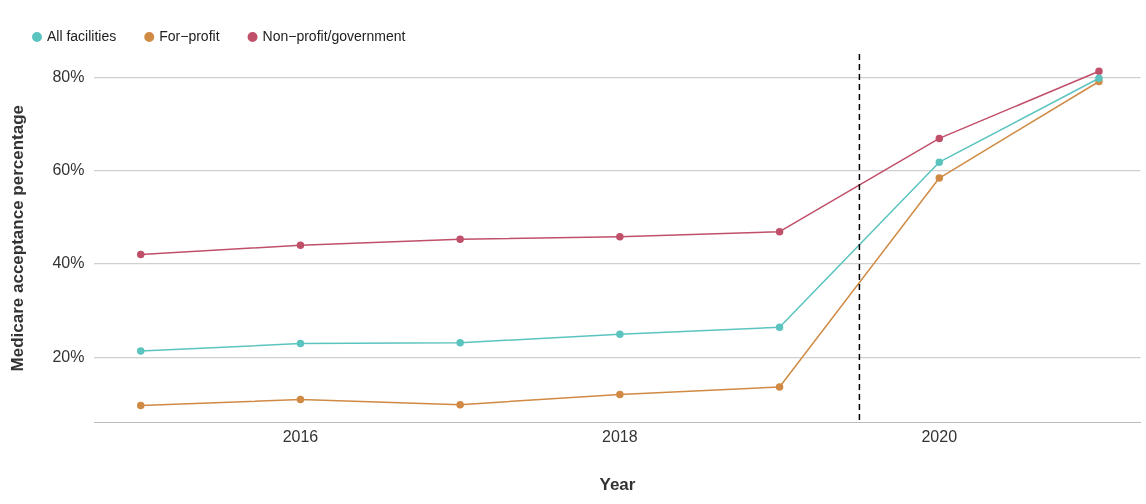 The height and width of the screenshot is (504, 1146). What do you see at coordinates (68, 76) in the screenshot?
I see `y-tick-label: 80%` at bounding box center [68, 76].